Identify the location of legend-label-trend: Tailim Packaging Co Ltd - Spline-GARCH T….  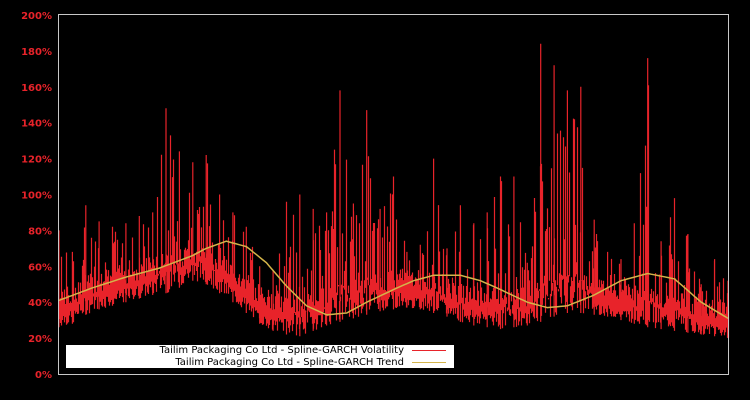
(289, 362).